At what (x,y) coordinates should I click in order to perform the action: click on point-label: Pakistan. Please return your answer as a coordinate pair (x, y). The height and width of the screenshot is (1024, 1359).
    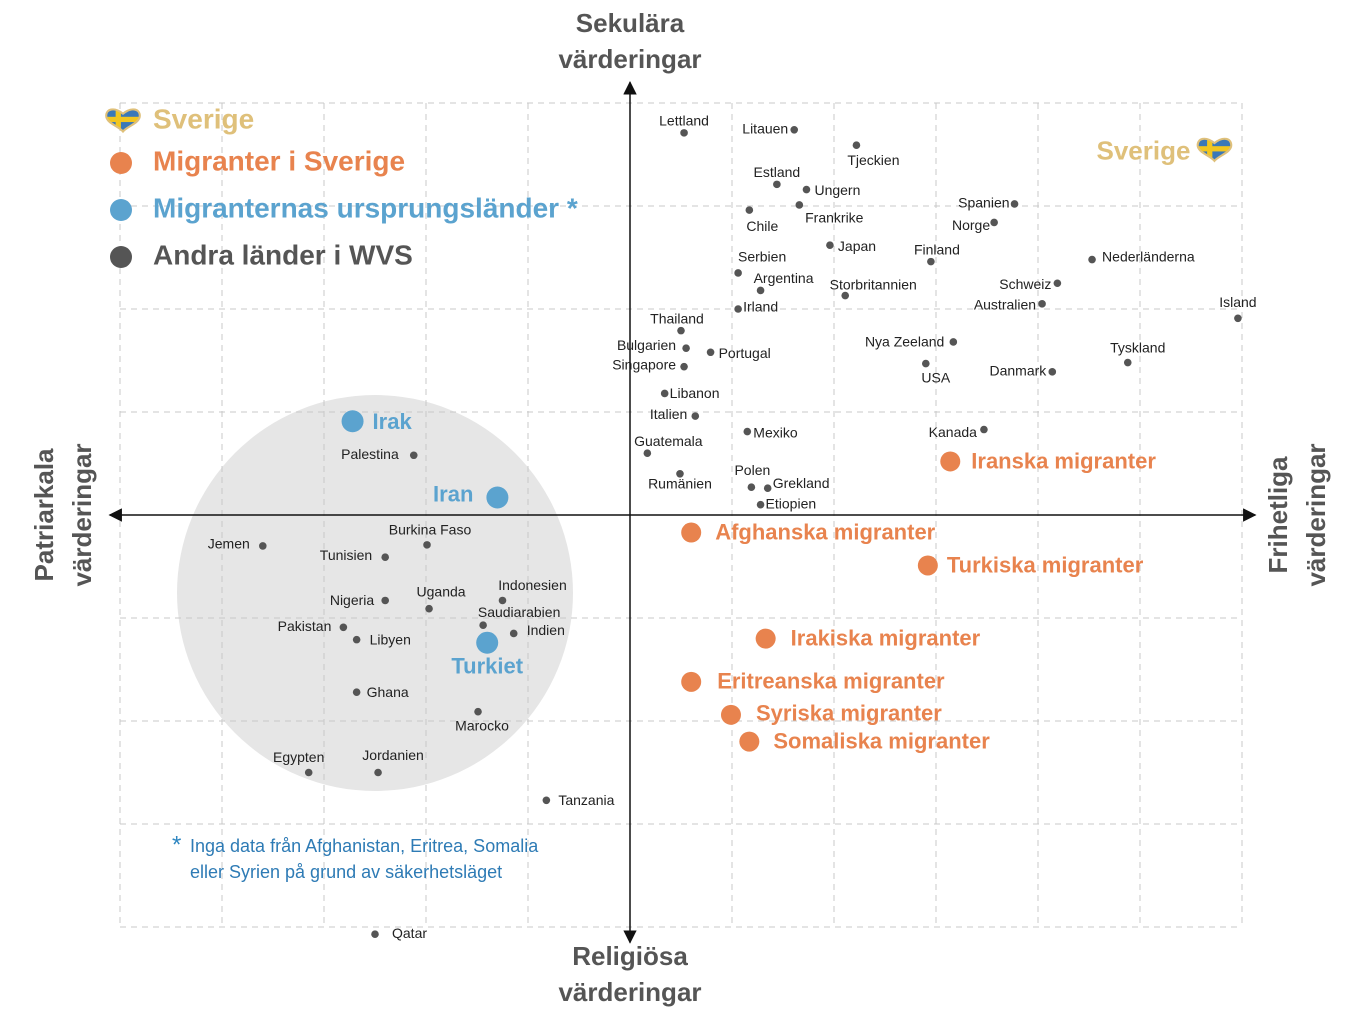
    Looking at the image, I should click on (305, 626).